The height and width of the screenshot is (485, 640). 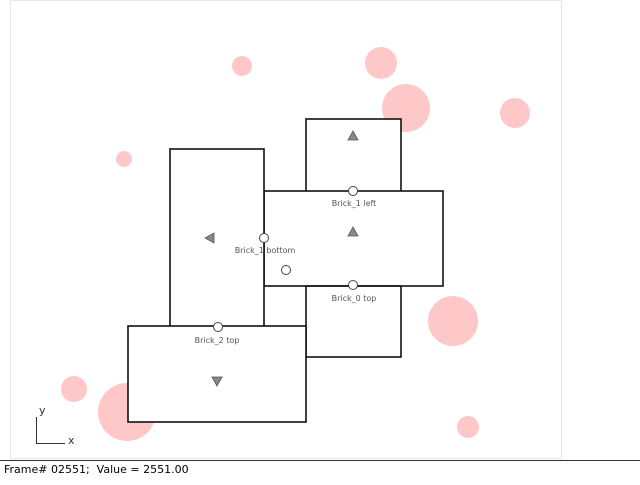 What do you see at coordinates (42, 410) in the screenshot?
I see `y-axis-label: y` at bounding box center [42, 410].